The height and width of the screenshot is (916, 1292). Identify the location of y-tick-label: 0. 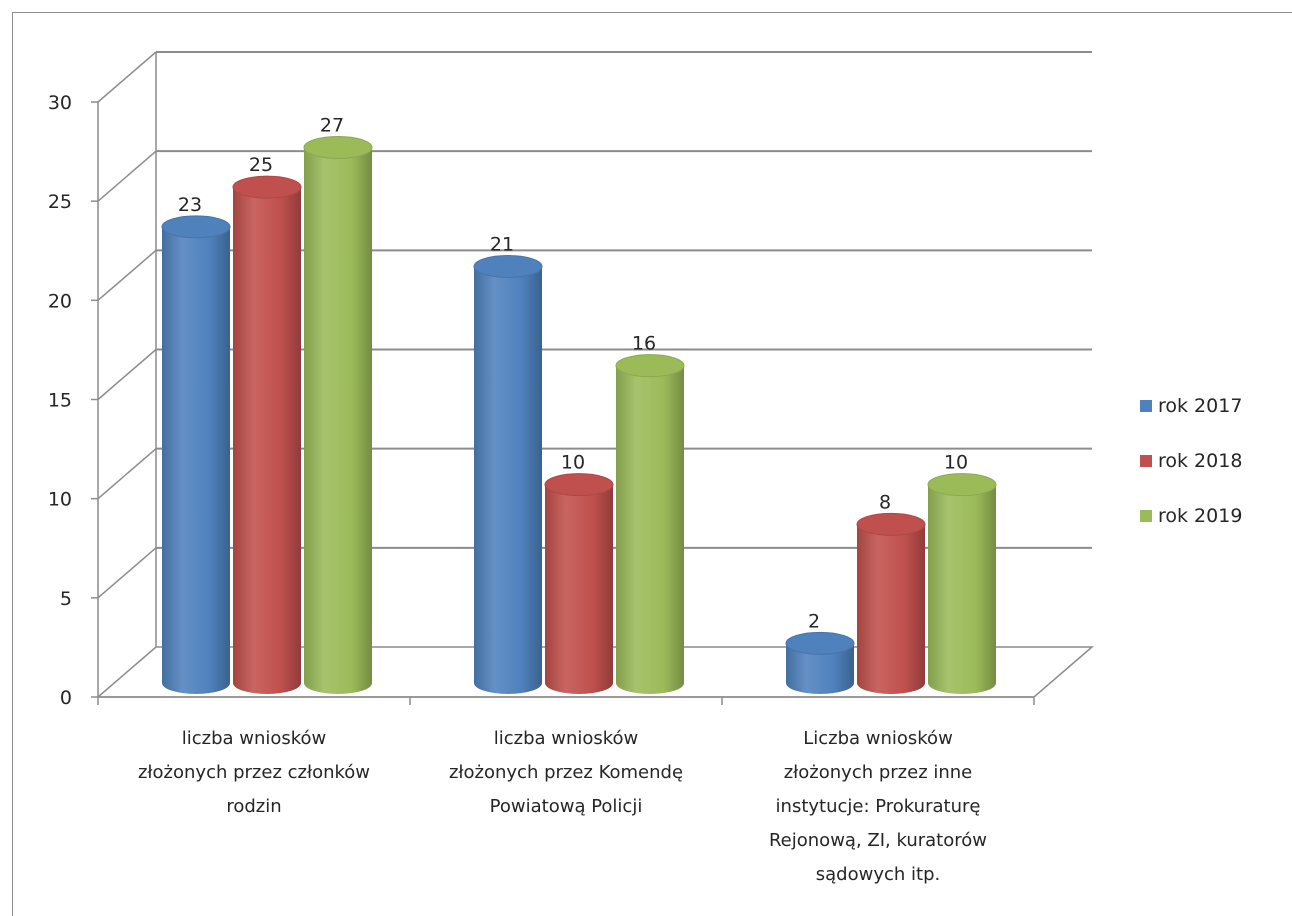
(66, 698).